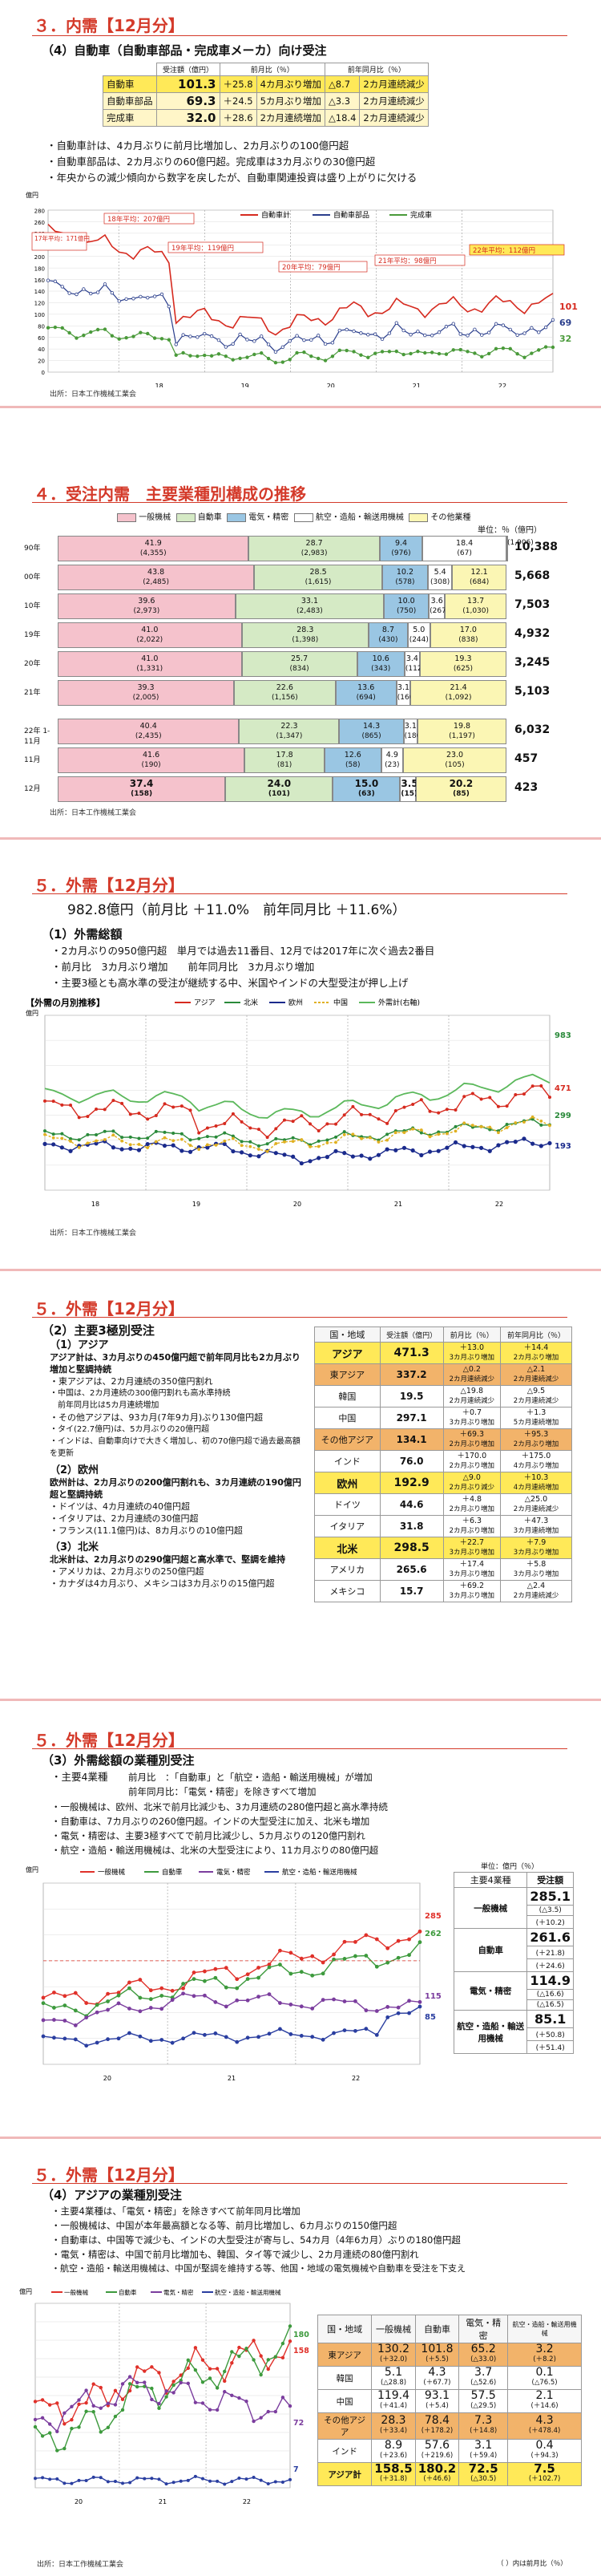  What do you see at coordinates (151, 765) in the screenshot?
I see `segment-amount: (190)` at bounding box center [151, 765].